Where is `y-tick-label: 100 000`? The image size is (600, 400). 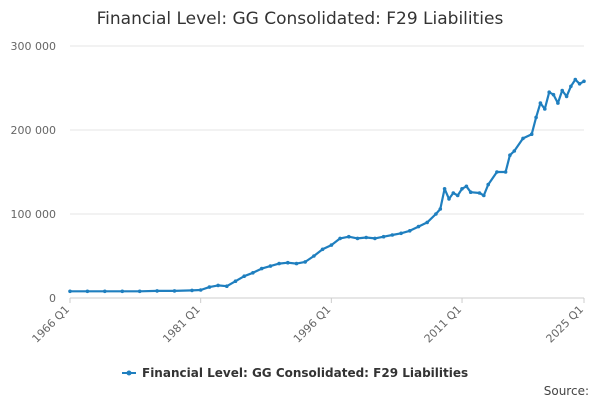
y-tick-label: 100 000 is located at coordinates (34, 214).